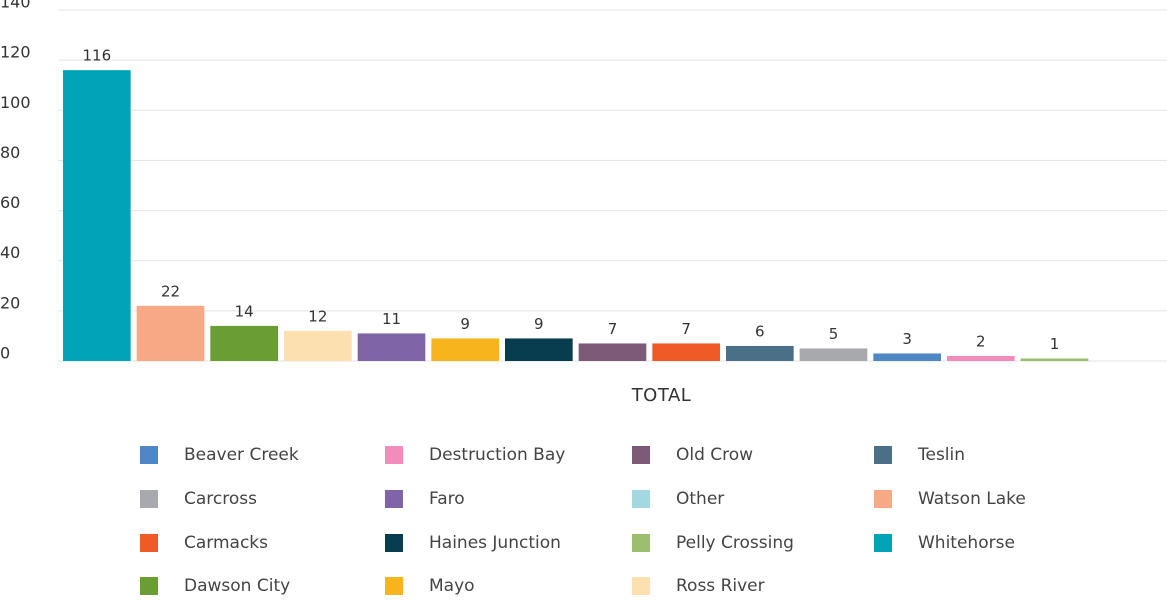 This screenshot has height=600, width=1167. Describe the element at coordinates (237, 586) in the screenshot. I see `legend-label: Dawson City` at that location.